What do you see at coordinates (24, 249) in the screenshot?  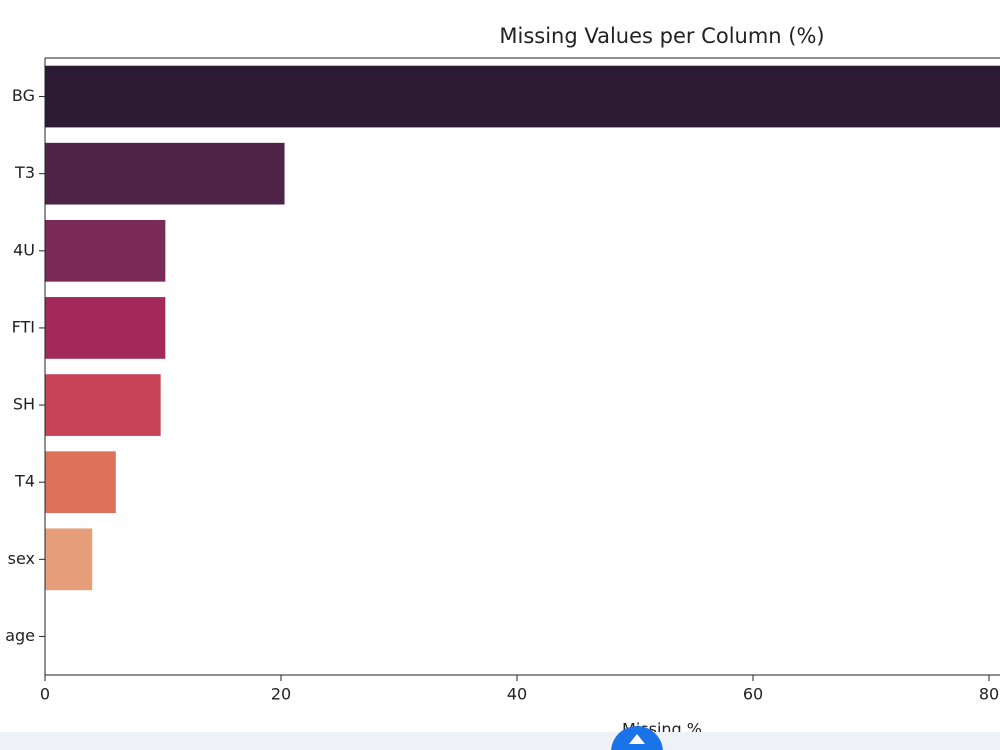 I see `y-tick-label: 4U` at bounding box center [24, 249].